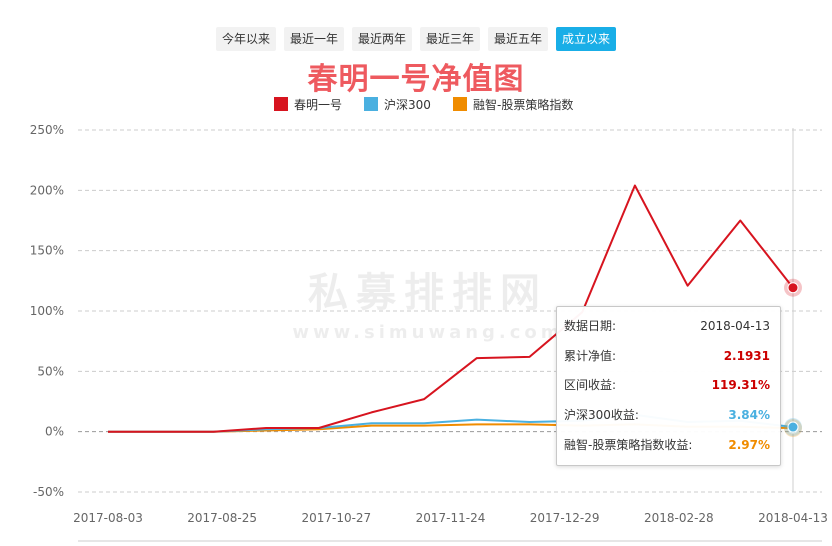  I want to click on tooltip-value: 2.97%, so click(749, 445).